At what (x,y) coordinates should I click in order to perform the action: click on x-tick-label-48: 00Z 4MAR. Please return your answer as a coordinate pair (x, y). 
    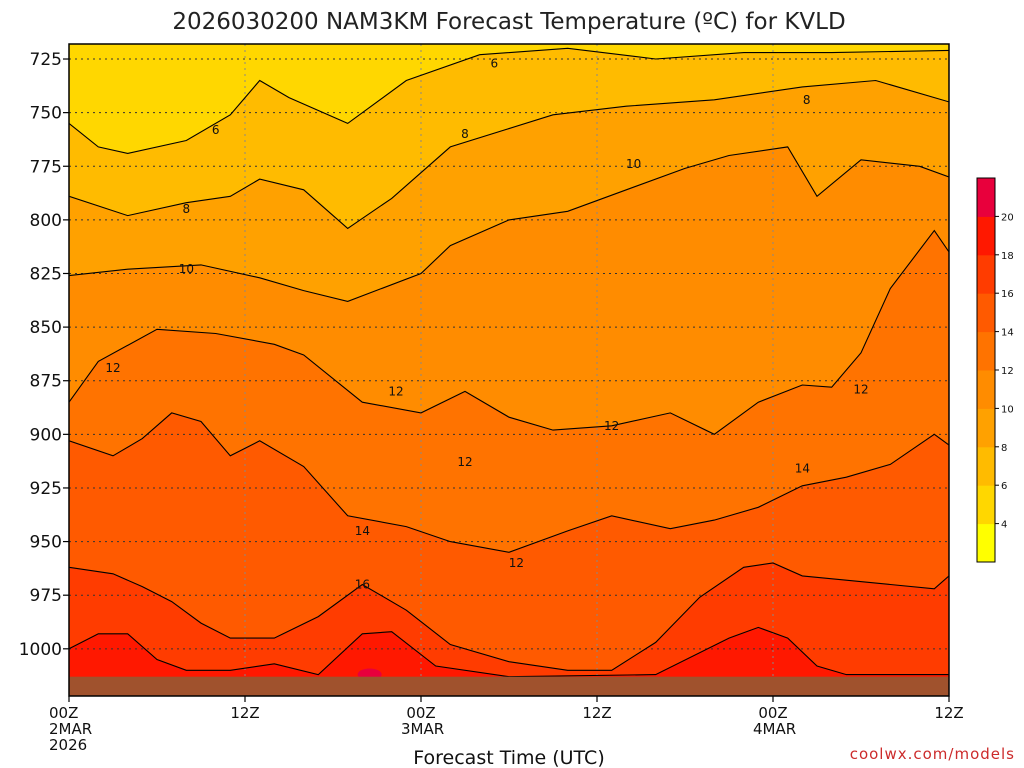
    Looking at the image, I should click on (774, 721).